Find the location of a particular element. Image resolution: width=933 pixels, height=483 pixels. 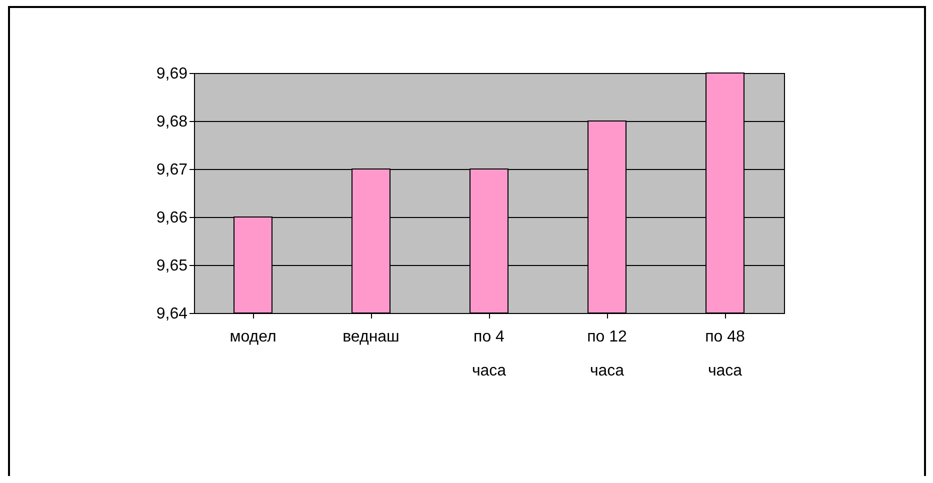

x-tick-label: по 4 часа is located at coordinates (489, 354).